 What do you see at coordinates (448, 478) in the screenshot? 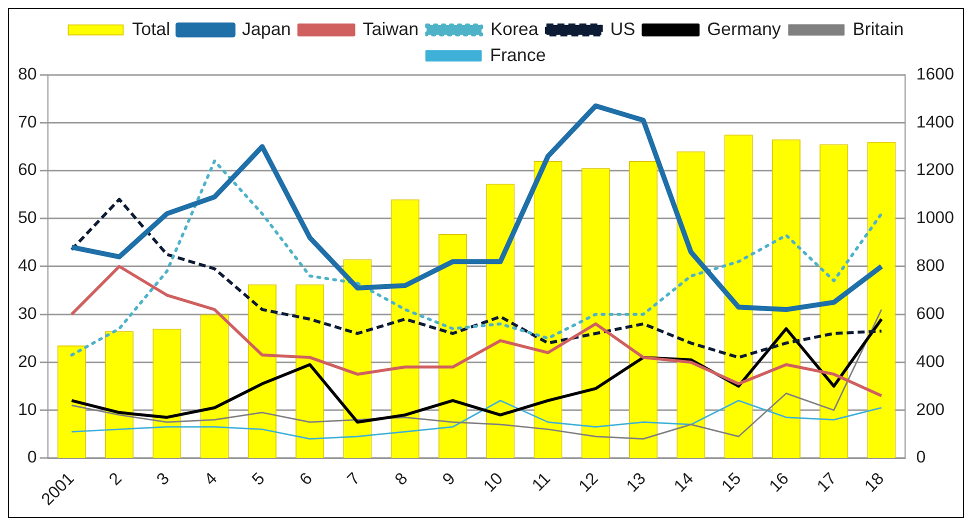
I see `x-tick-label: 9` at bounding box center [448, 478].